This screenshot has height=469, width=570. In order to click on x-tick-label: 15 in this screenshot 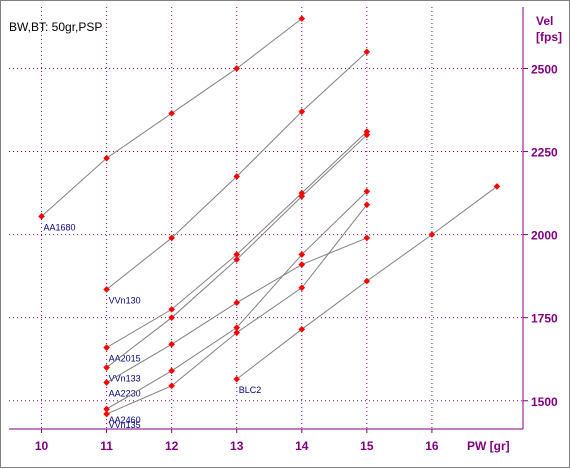, I will do `click(367, 446)`.